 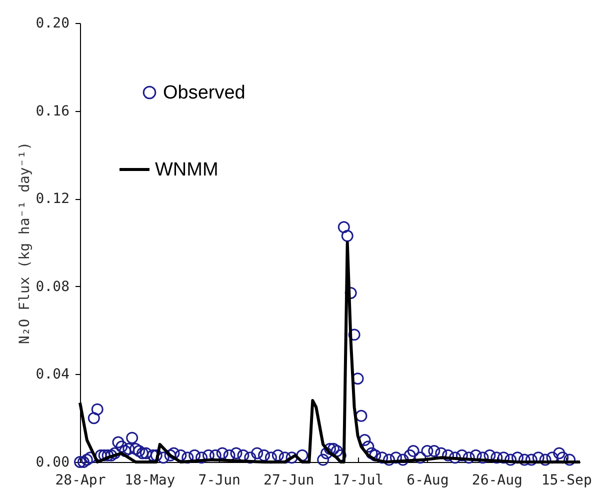 What do you see at coordinates (150, 480) in the screenshot?
I see `x-tick-label: 18-May` at bounding box center [150, 480].